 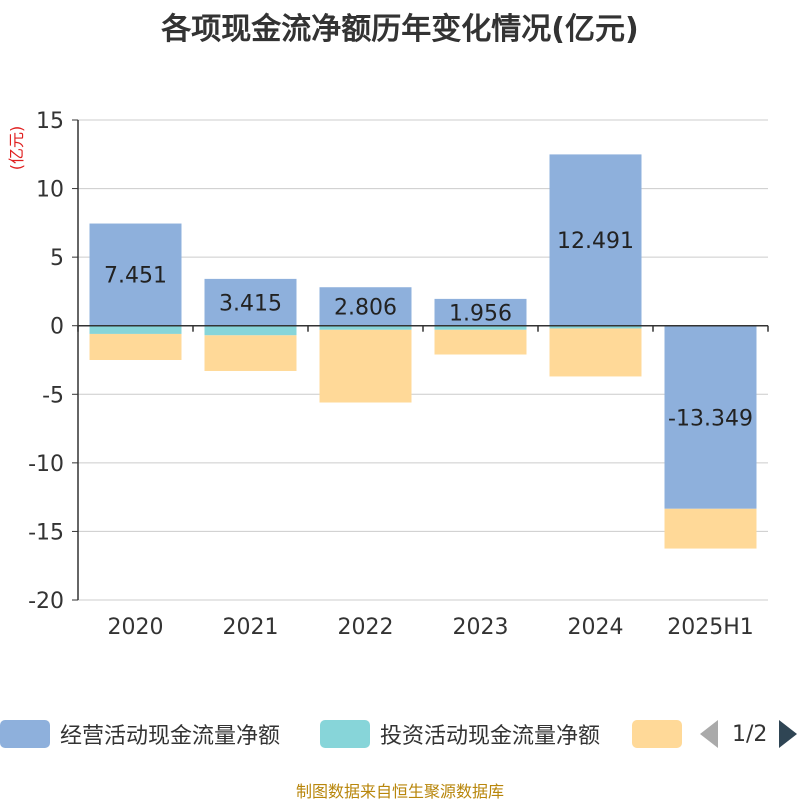 What do you see at coordinates (46, 532) in the screenshot?
I see `y-tick-label: -15` at bounding box center [46, 532].